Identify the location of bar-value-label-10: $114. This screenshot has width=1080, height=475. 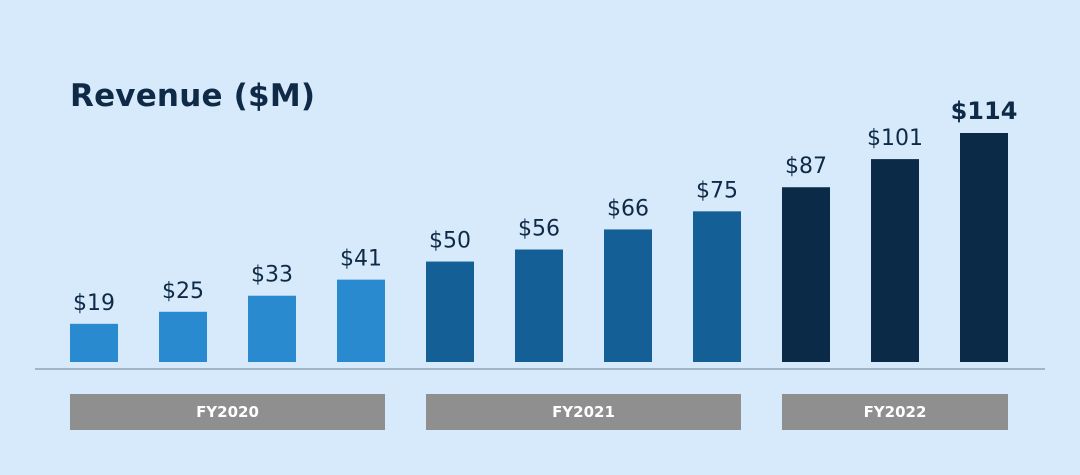
(984, 111).